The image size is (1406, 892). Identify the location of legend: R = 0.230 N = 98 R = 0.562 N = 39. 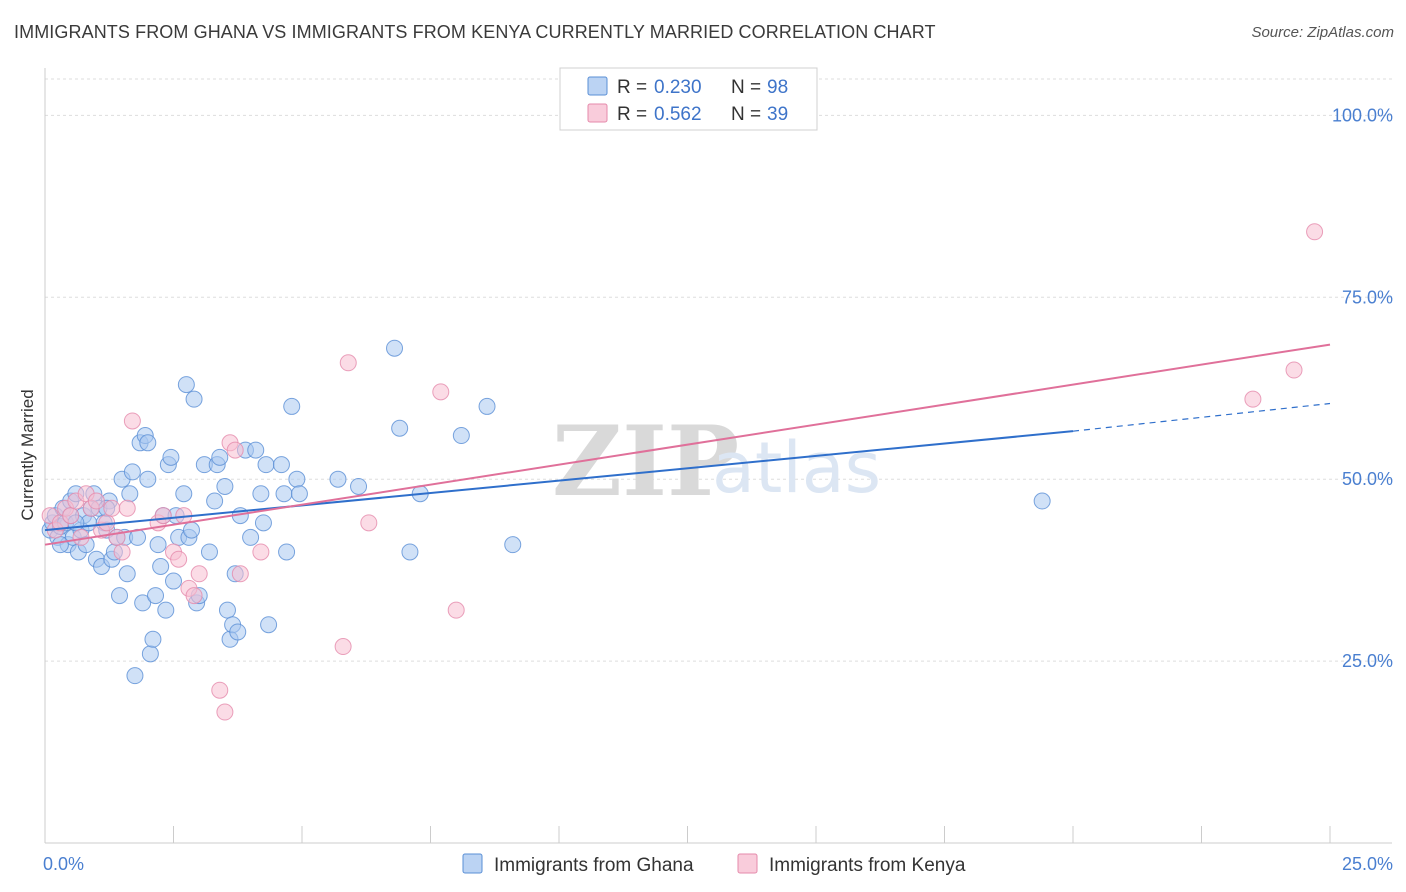
(688, 99).